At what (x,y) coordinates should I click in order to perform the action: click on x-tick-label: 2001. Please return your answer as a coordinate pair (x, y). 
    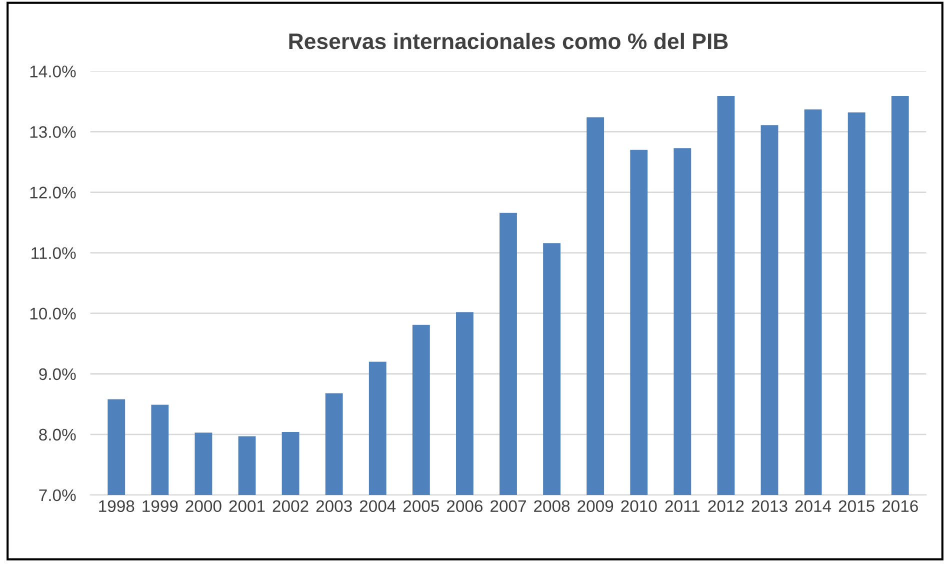
    Looking at the image, I should click on (247, 506).